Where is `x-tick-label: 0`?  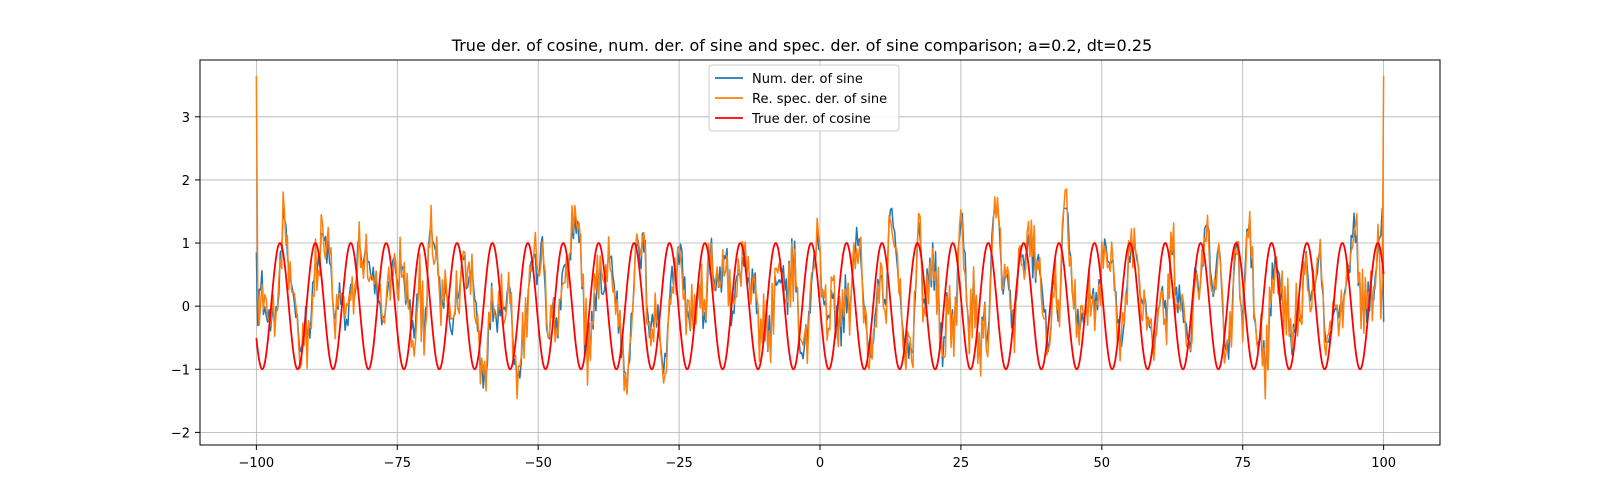 x-tick-label: 0 is located at coordinates (820, 463).